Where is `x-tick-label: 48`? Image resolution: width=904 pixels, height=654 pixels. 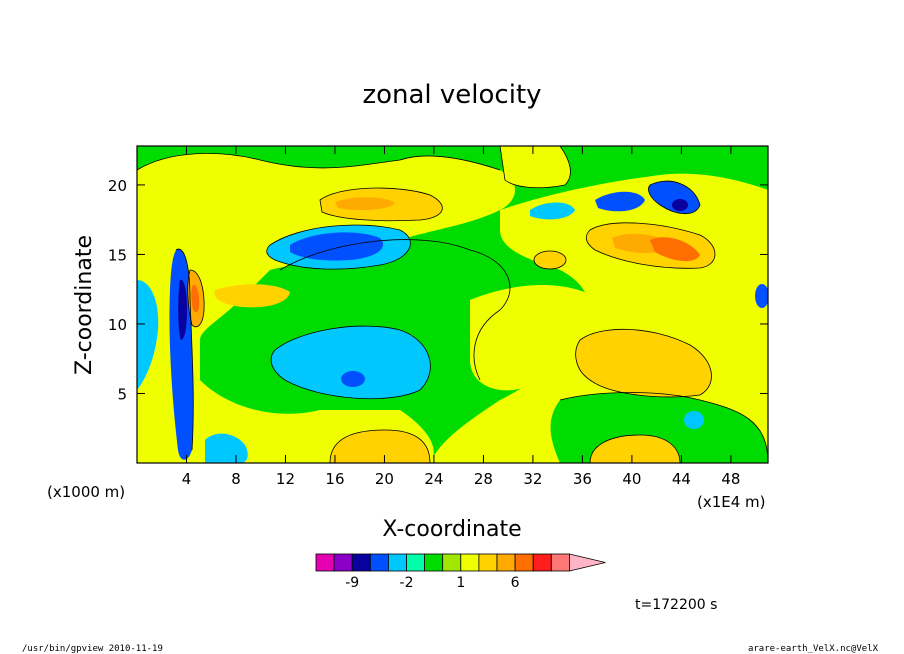
x-tick-label: 48 is located at coordinates (730, 479).